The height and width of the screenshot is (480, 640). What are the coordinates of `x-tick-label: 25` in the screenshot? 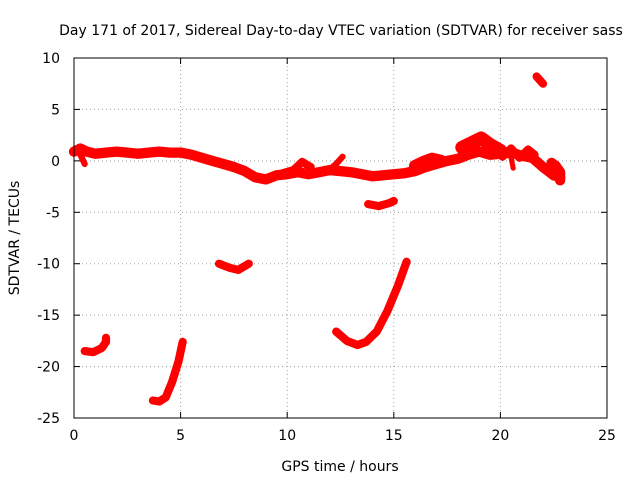 It's located at (607, 436).